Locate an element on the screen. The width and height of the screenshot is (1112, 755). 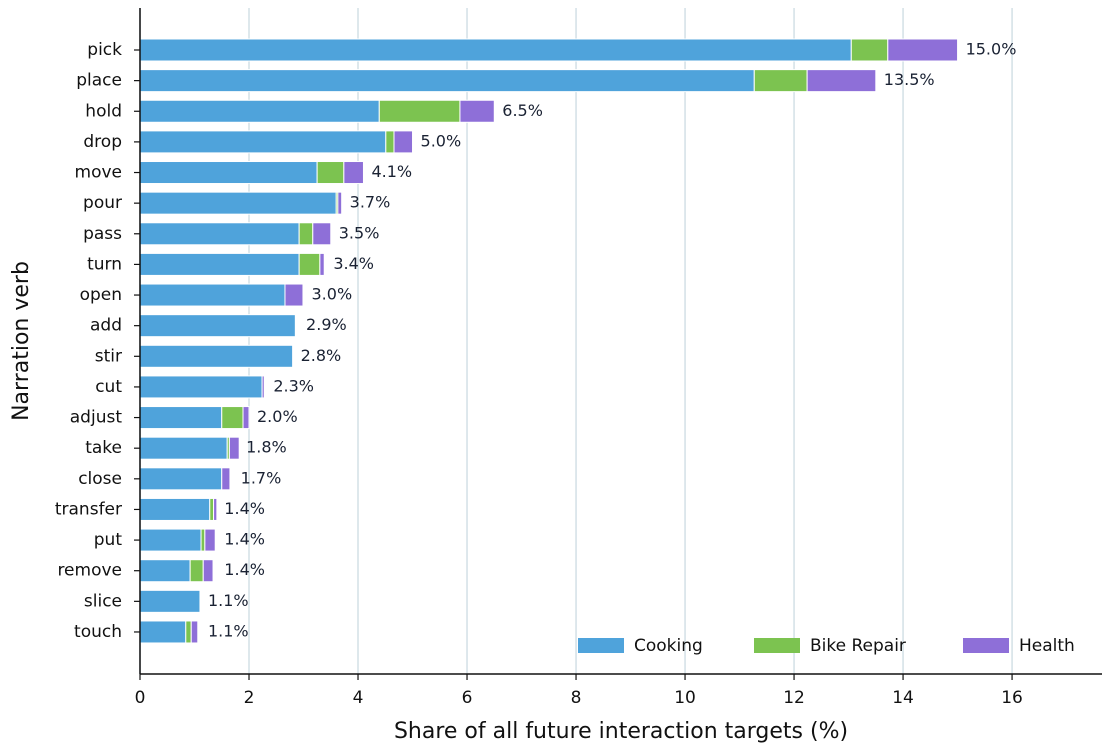
y-tick-label: open is located at coordinates (101, 295).